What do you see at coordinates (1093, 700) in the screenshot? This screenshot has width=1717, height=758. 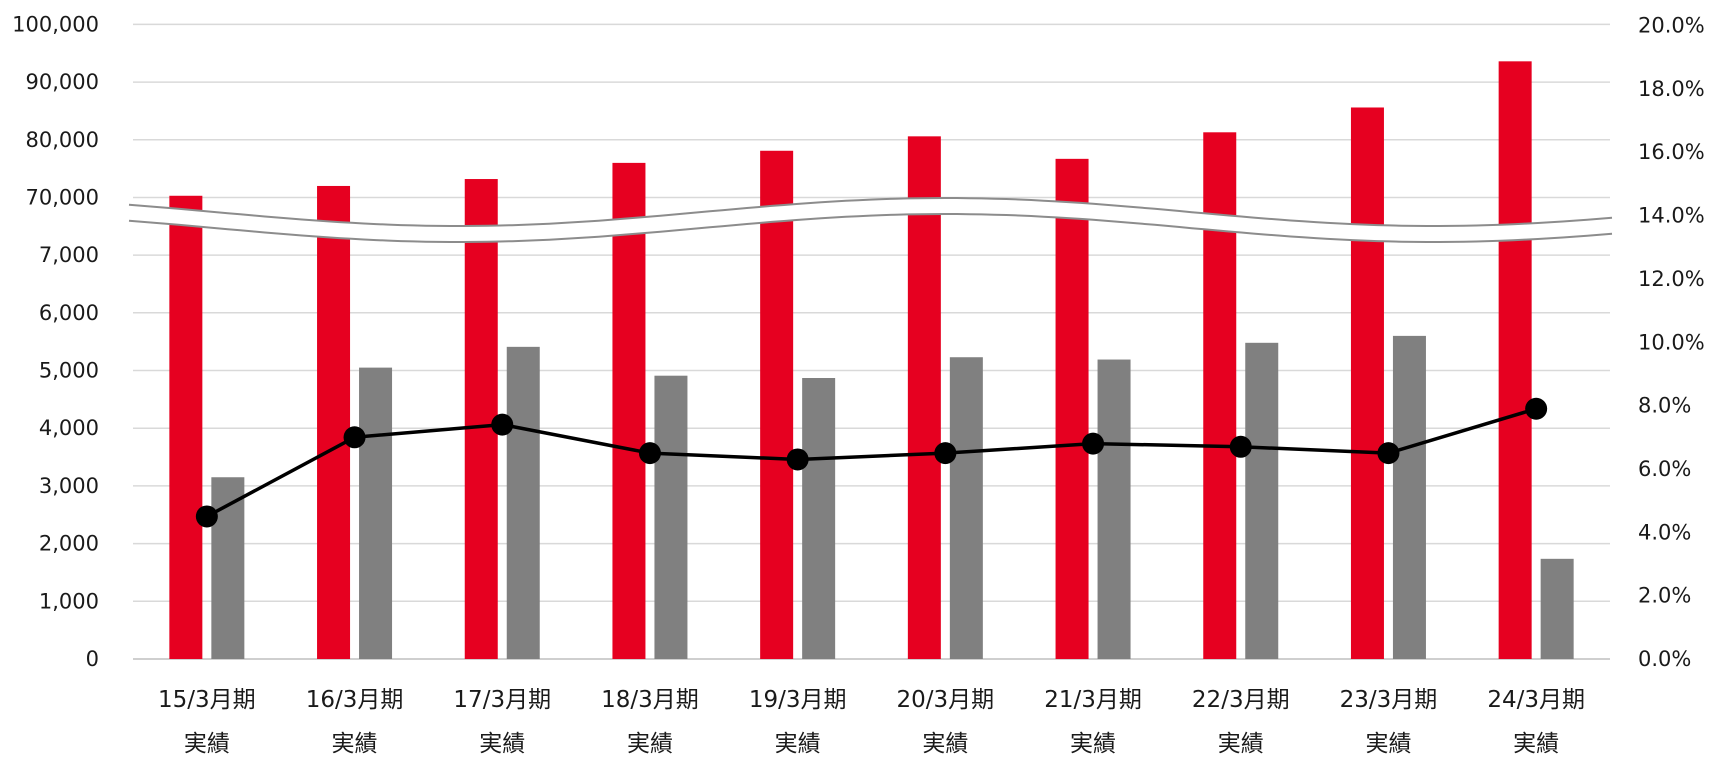 I see `category-label: 21/3月期` at bounding box center [1093, 700].